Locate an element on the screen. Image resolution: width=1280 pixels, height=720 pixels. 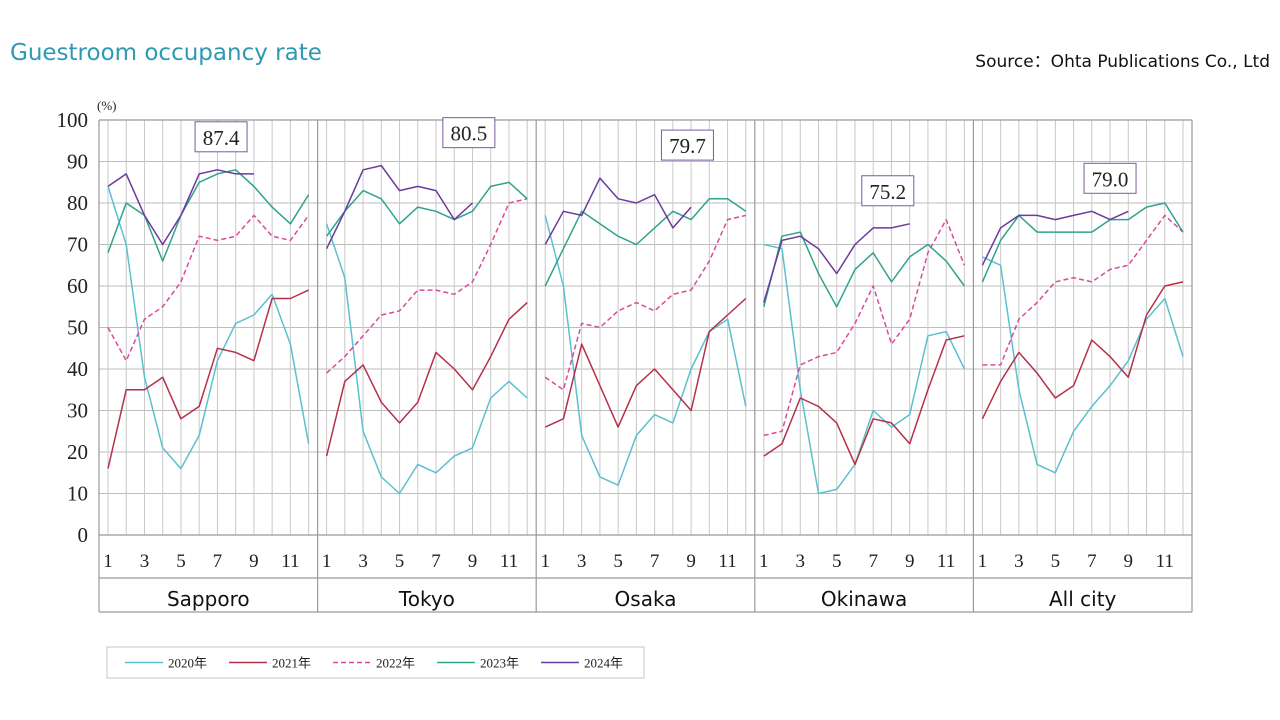
y-unit-label: (%) is located at coordinates (107, 105).